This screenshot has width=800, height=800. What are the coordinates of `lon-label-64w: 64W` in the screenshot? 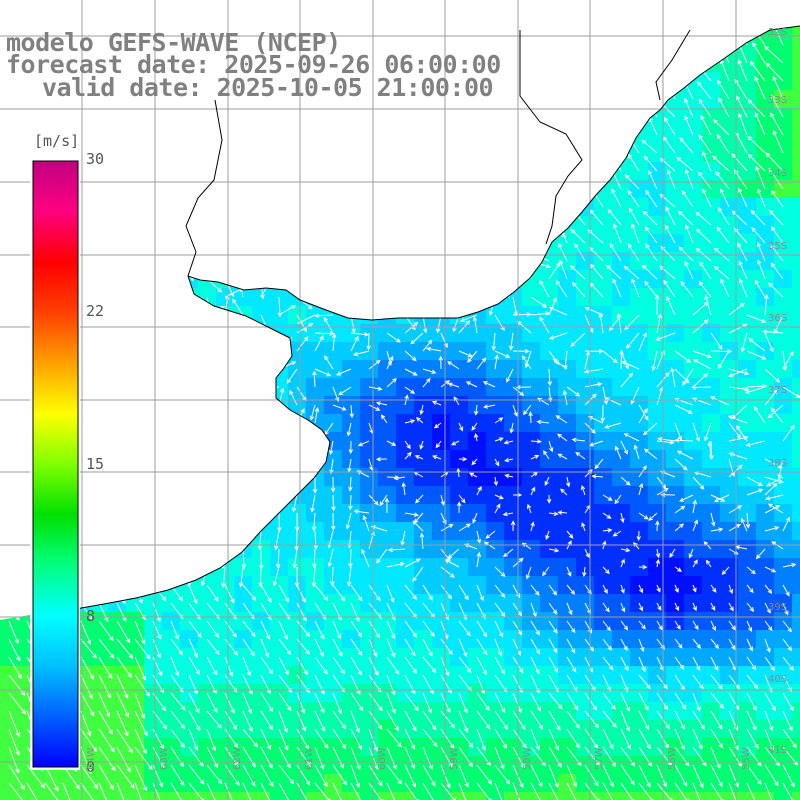 It's located at (91, 758).